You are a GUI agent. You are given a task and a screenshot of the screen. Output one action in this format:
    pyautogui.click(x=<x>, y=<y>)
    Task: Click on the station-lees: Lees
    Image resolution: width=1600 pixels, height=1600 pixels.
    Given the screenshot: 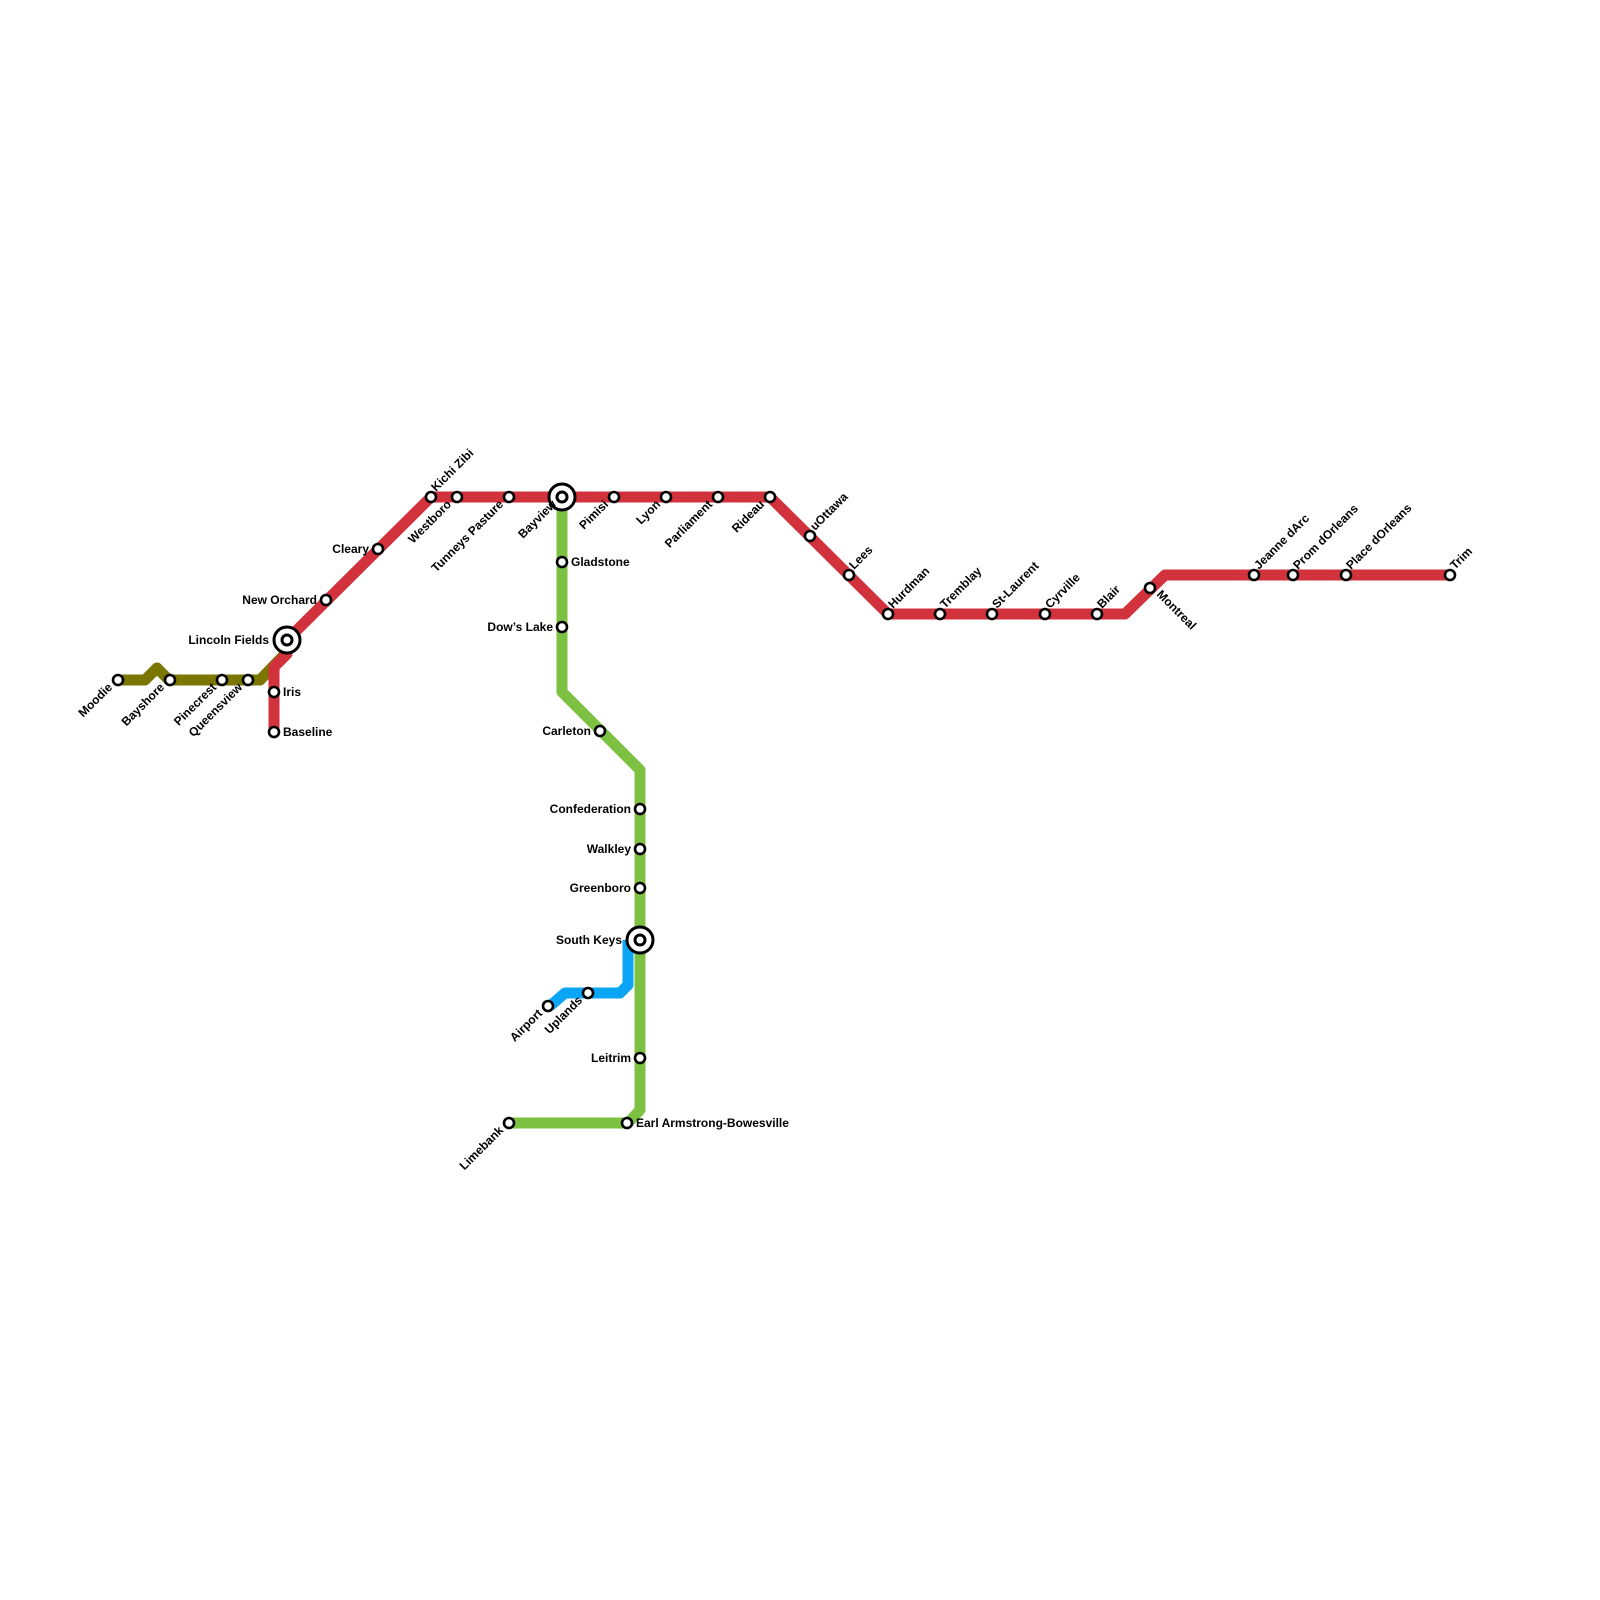 What is the action you would take?
    pyautogui.click(x=859, y=562)
    